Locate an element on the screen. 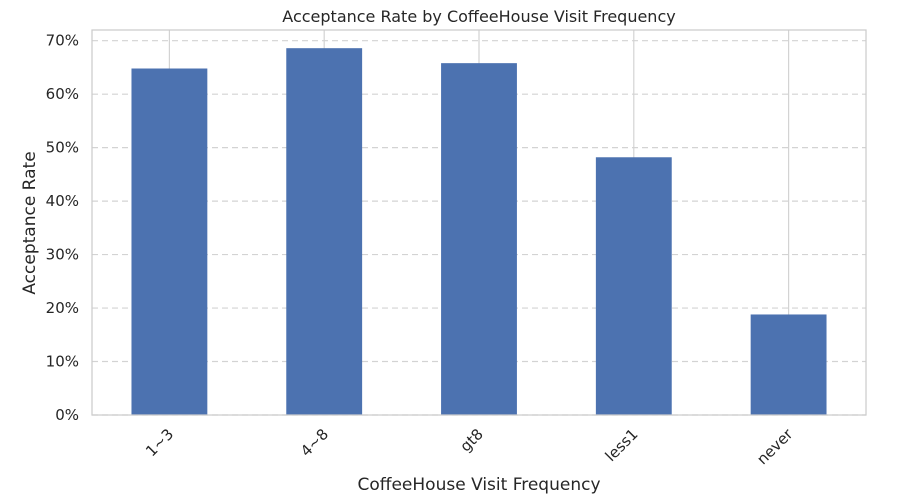 The width and height of the screenshot is (897, 503). y-axis-title: Acceptance Rate is located at coordinates (30, 222).